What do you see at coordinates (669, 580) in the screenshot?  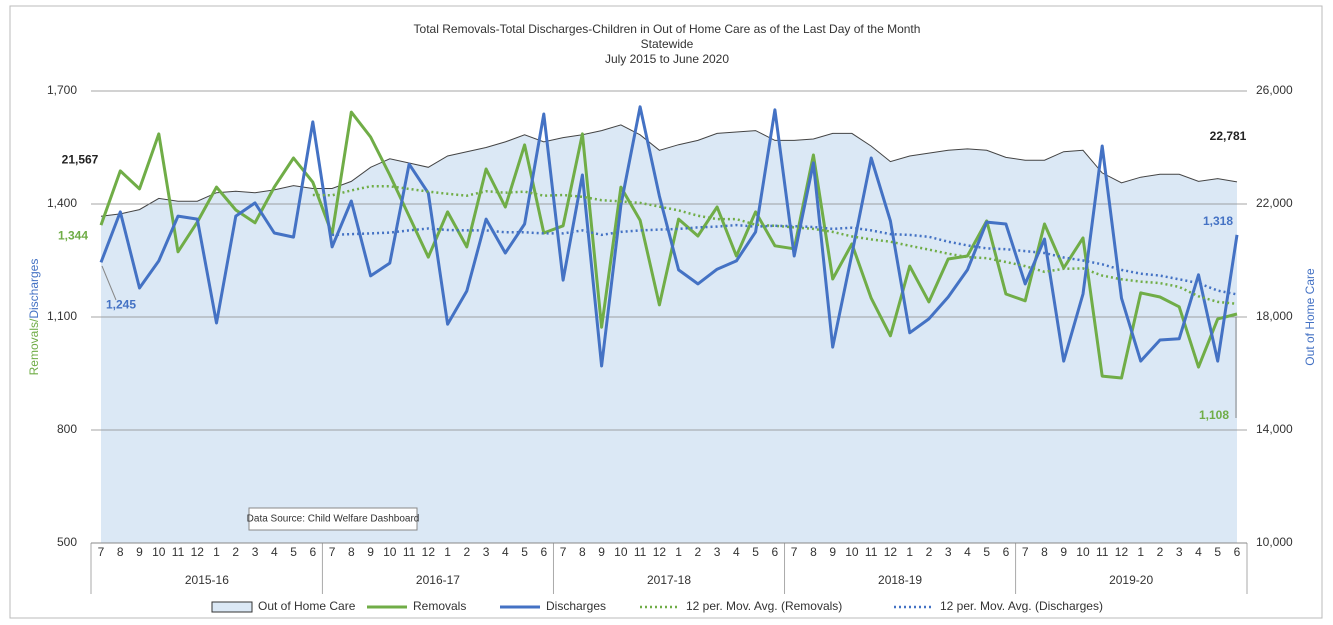 I see `x-group-label: 2017-18` at bounding box center [669, 580].